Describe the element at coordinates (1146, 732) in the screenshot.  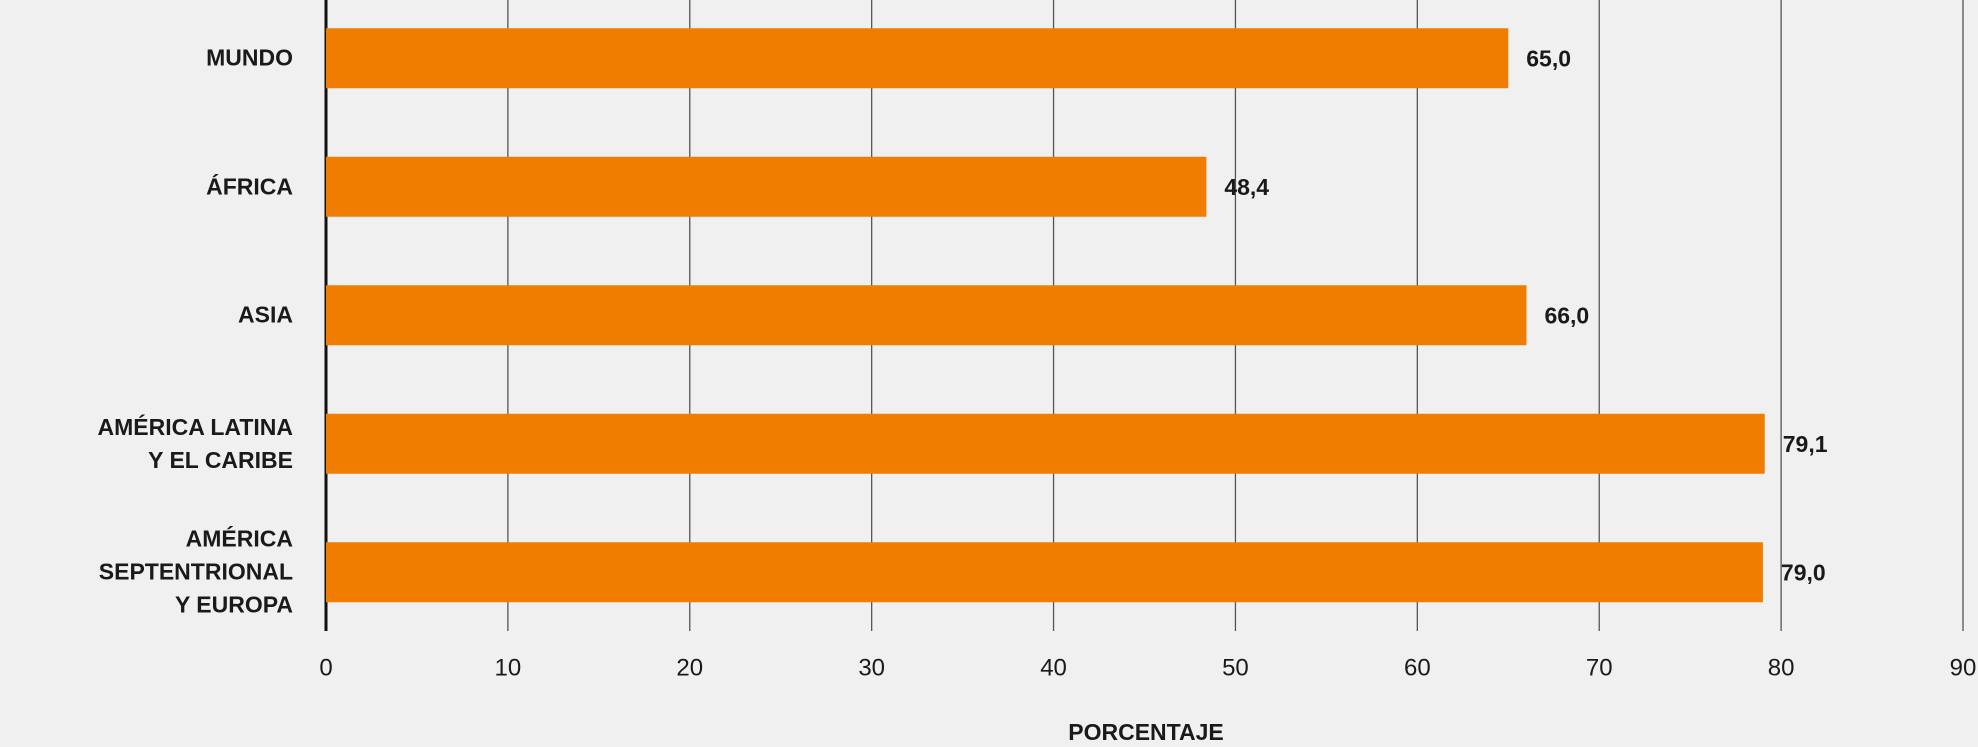
I see `x-axis-title: PORCENTAJE` at that location.